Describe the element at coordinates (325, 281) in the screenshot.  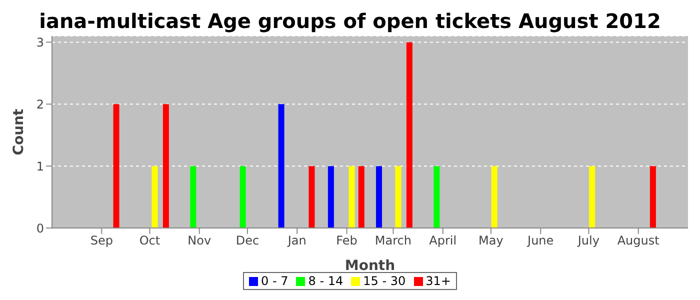
I see `legend-label: 8 - 14` at that location.